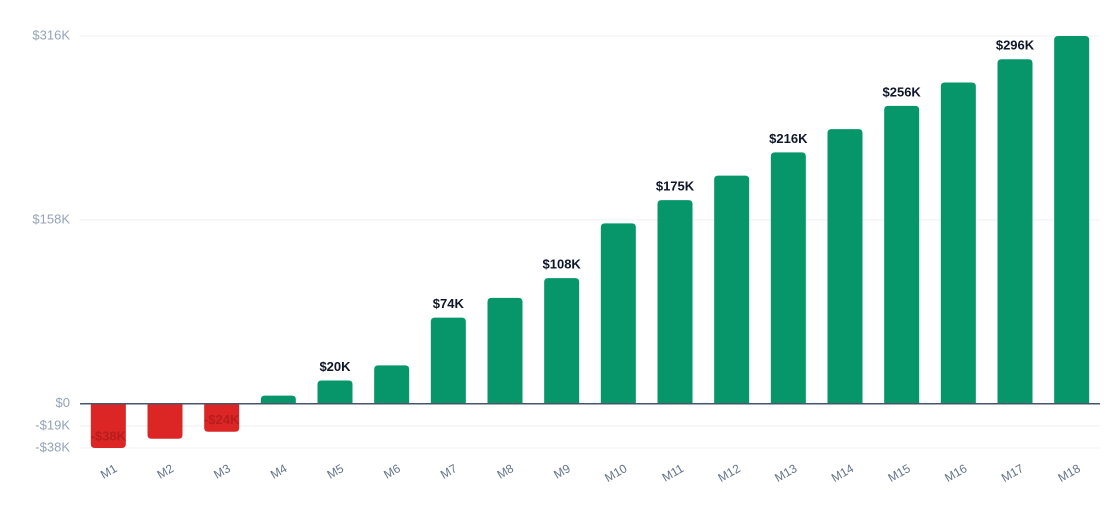 The height and width of the screenshot is (531, 1120). Describe the element at coordinates (675, 186) in the screenshot. I see `value-label: $175K` at that location.